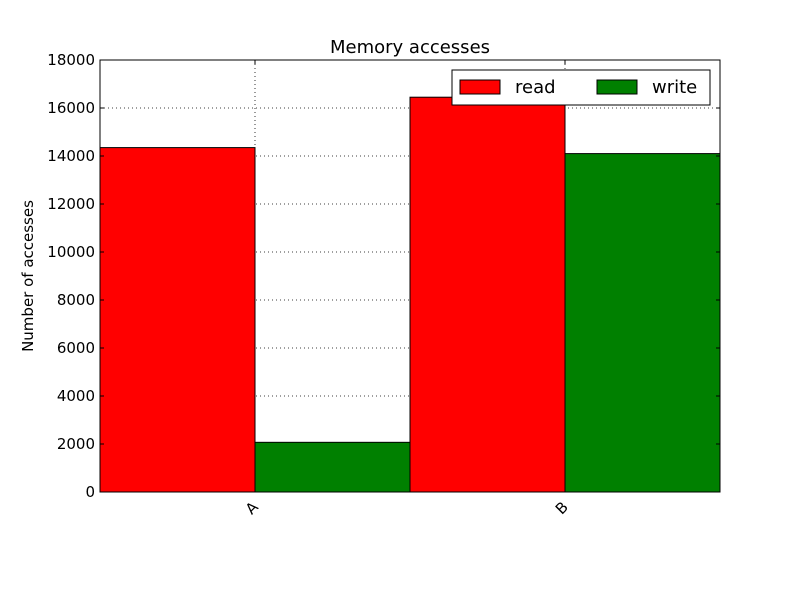  What do you see at coordinates (71, 108) in the screenshot?
I see `y-tick-label: 16000` at bounding box center [71, 108].